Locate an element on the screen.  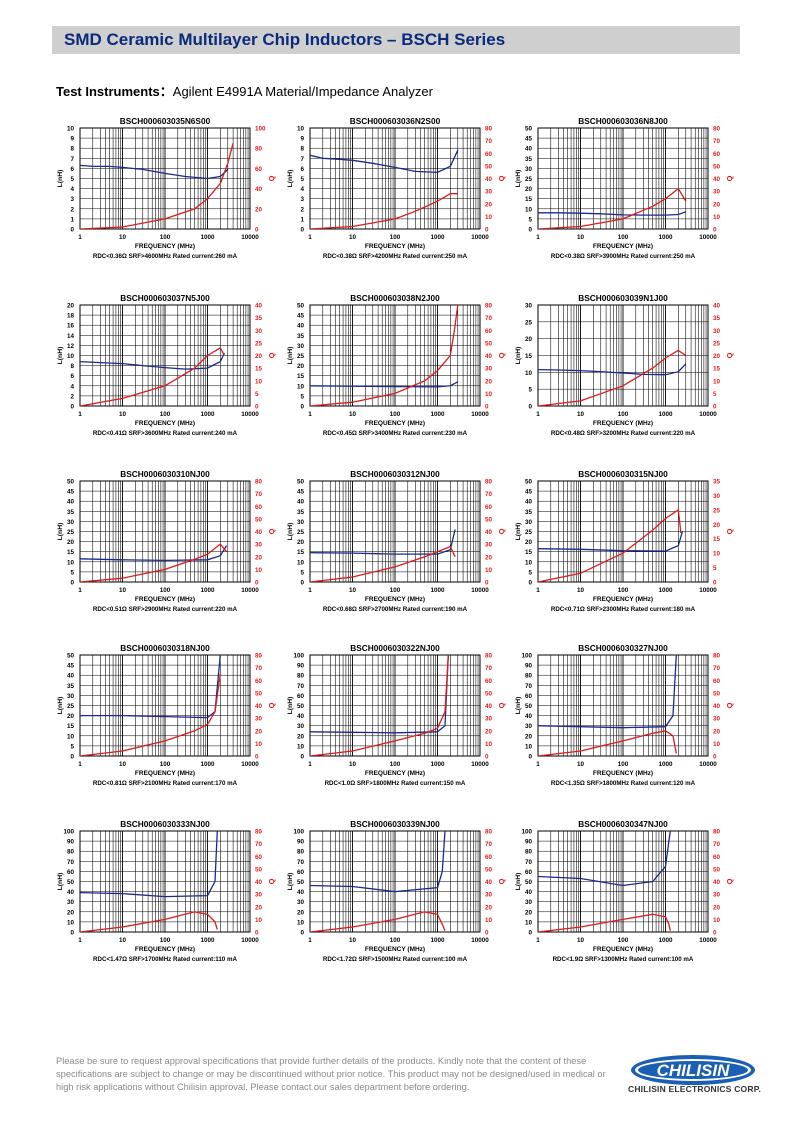
y2-tick-label: 5 is located at coordinates (715, 394).